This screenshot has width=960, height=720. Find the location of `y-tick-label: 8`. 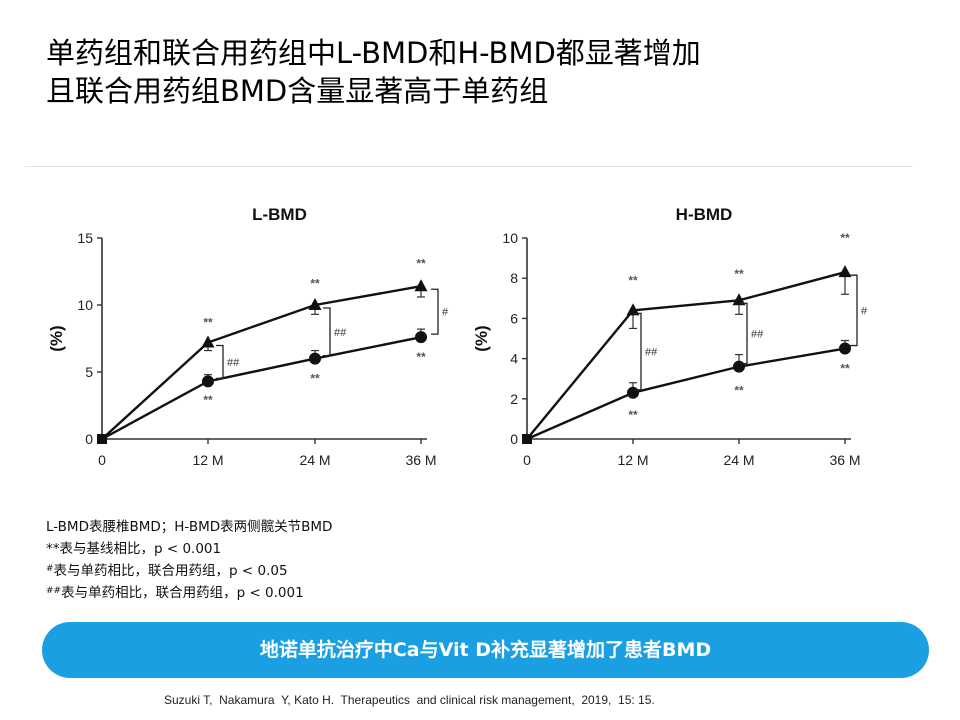

y-tick-label: 8 is located at coordinates (514, 278).